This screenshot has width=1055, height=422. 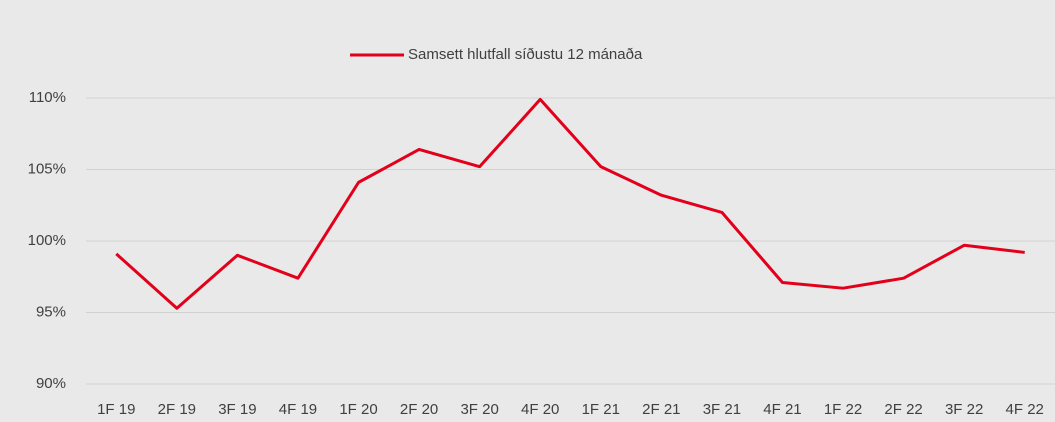 I want to click on x-tick-label: 2F 21, so click(x=661, y=409).